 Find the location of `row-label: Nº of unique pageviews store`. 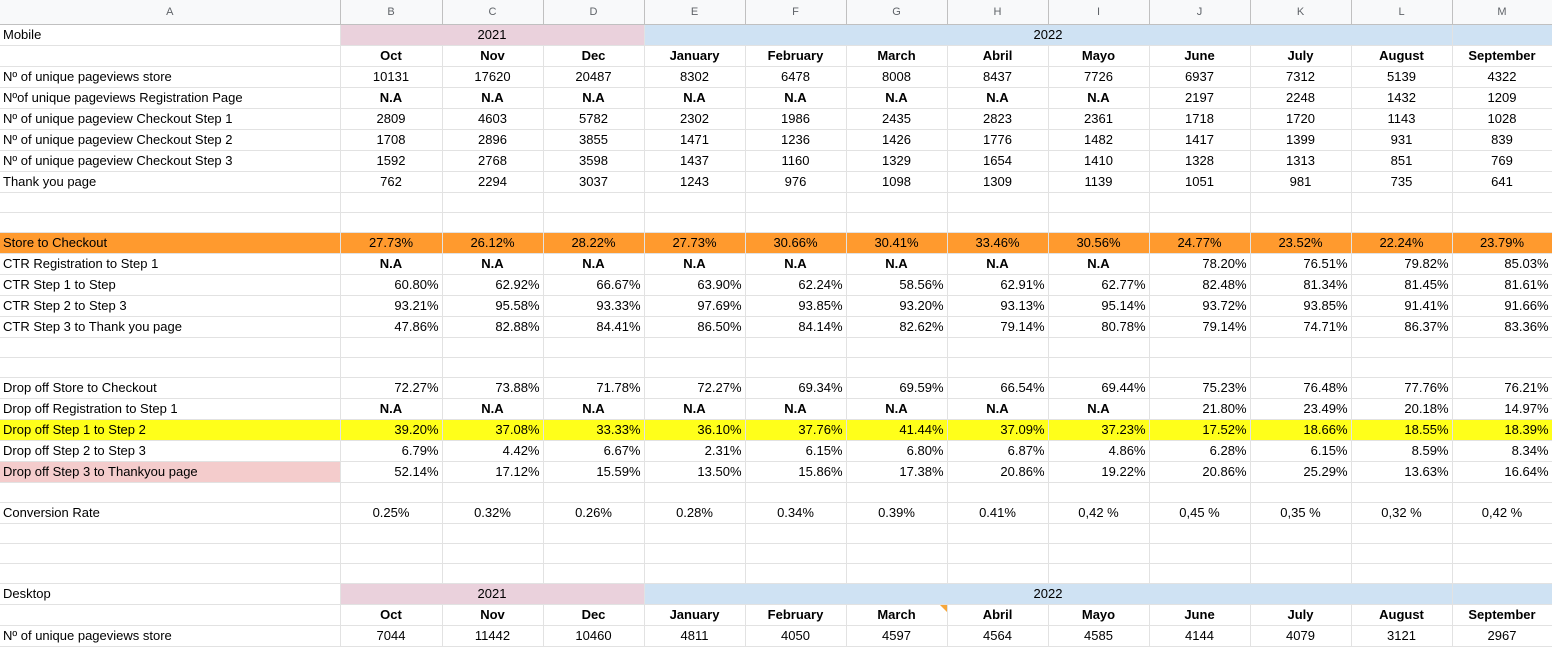

row-label: Nº of unique pageviews store is located at coordinates (170, 77).